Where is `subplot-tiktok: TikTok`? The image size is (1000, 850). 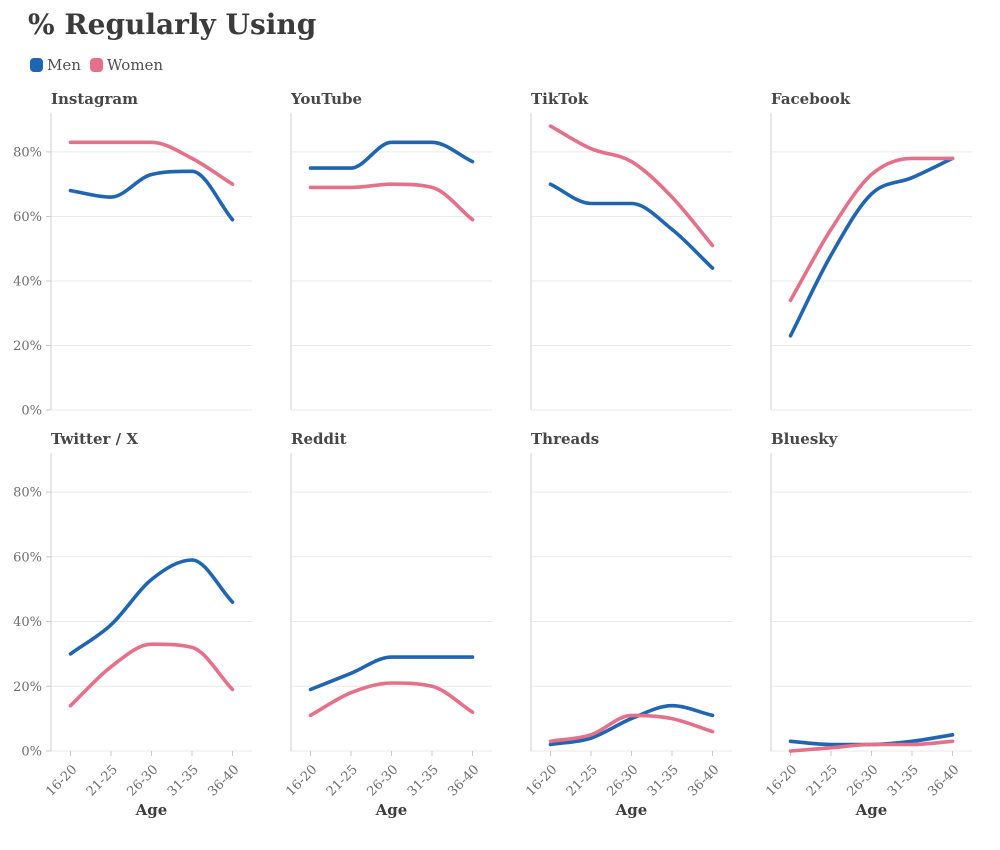 subplot-tiktok: TikTok is located at coordinates (607, 296).